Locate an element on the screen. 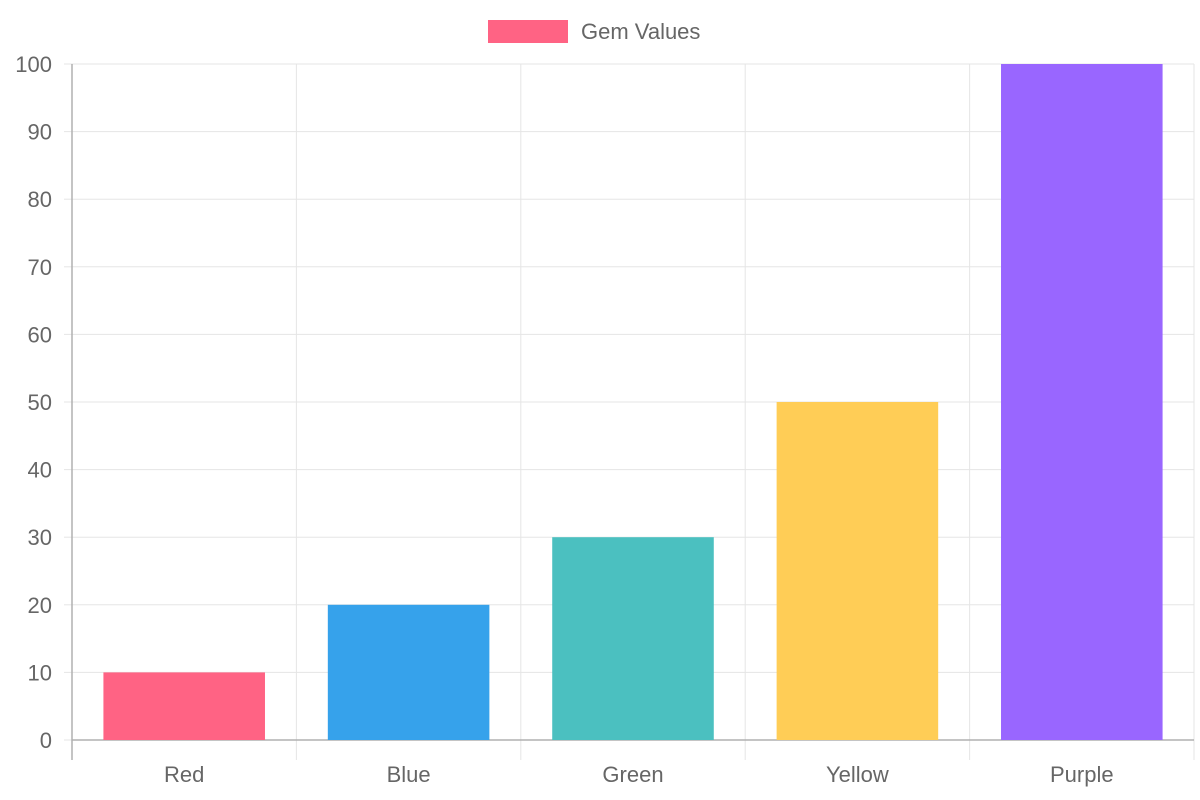  x-tick-label: Purple is located at coordinates (1082, 774).